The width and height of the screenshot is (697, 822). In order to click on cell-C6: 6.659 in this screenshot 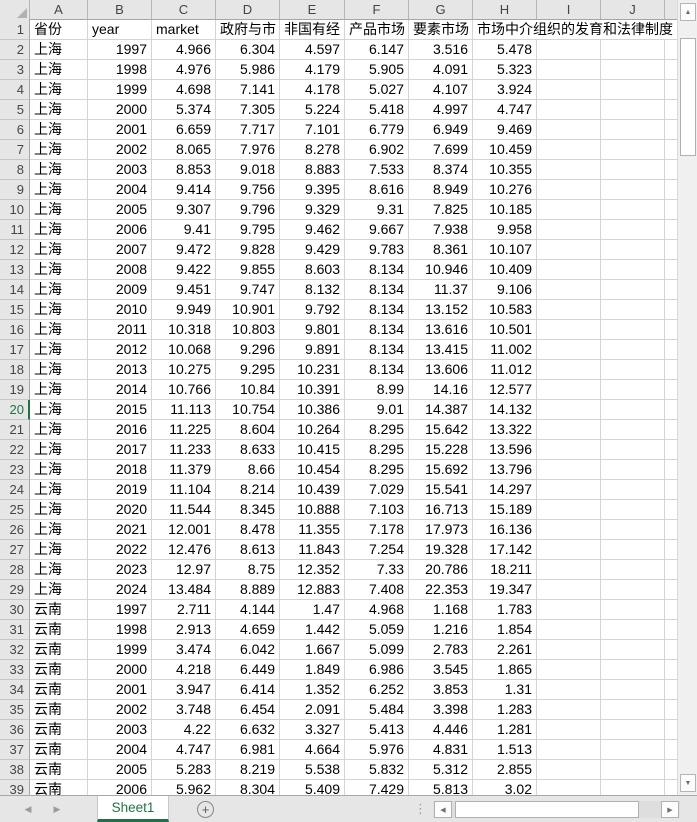, I will do `click(184, 130)`.